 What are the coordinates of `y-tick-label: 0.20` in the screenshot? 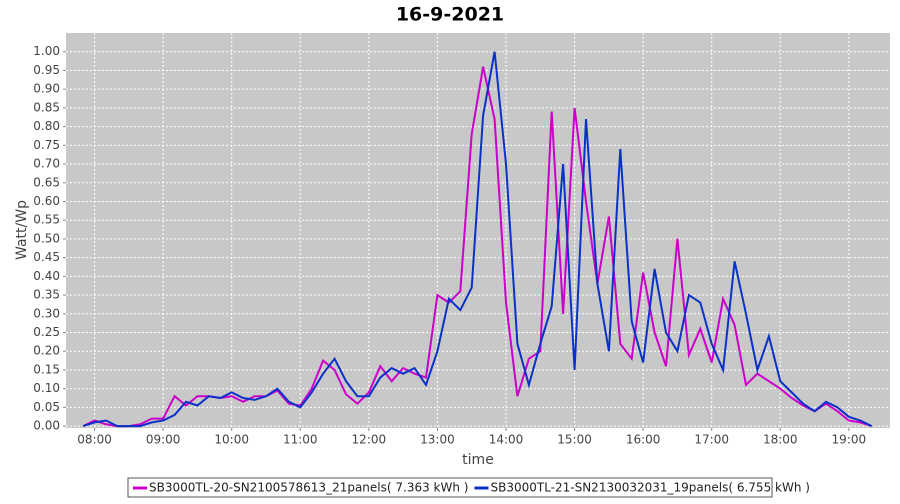 It's located at (46, 351).